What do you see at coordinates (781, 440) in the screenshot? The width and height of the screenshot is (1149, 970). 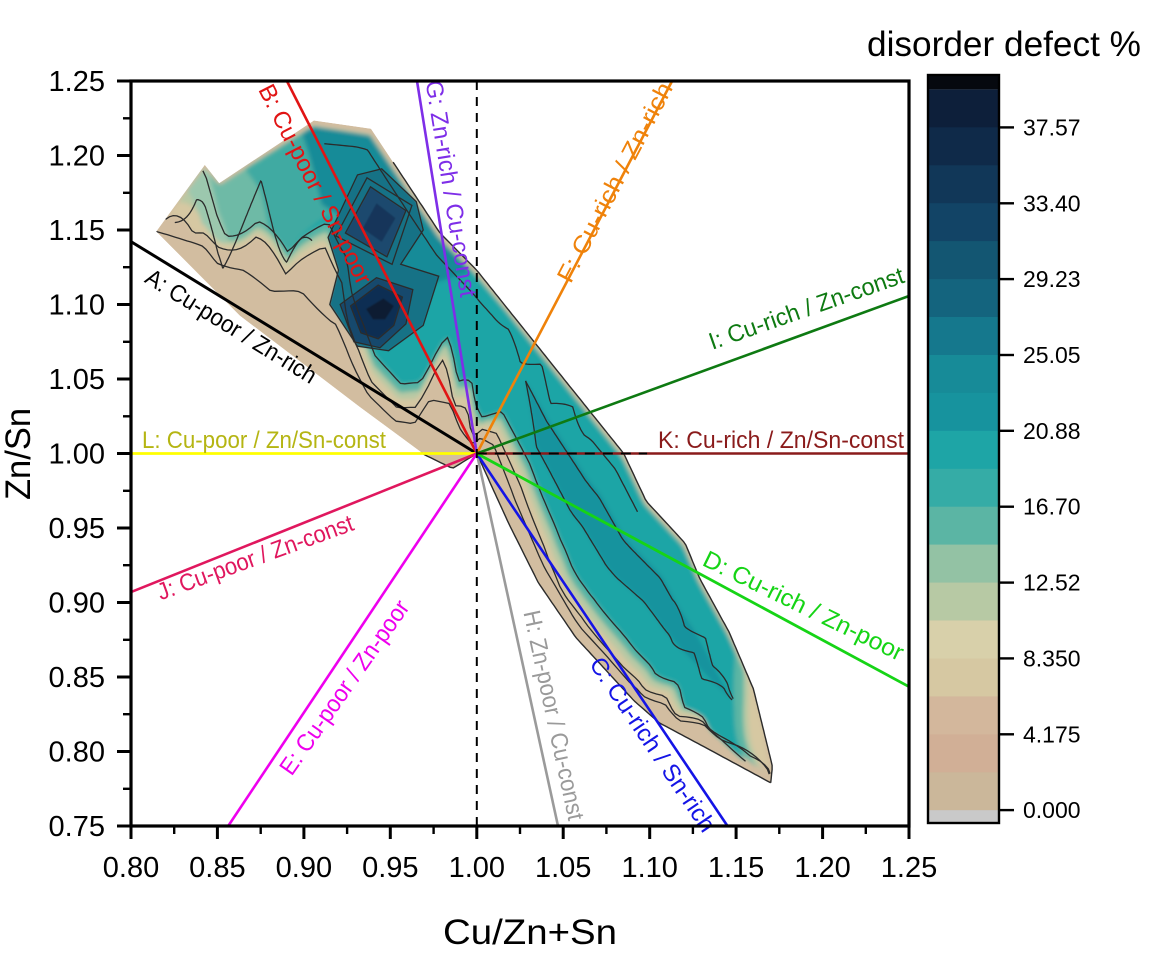 I see `svg-text: K: Cu-rich / Zn/Sn-const` at bounding box center [781, 440].